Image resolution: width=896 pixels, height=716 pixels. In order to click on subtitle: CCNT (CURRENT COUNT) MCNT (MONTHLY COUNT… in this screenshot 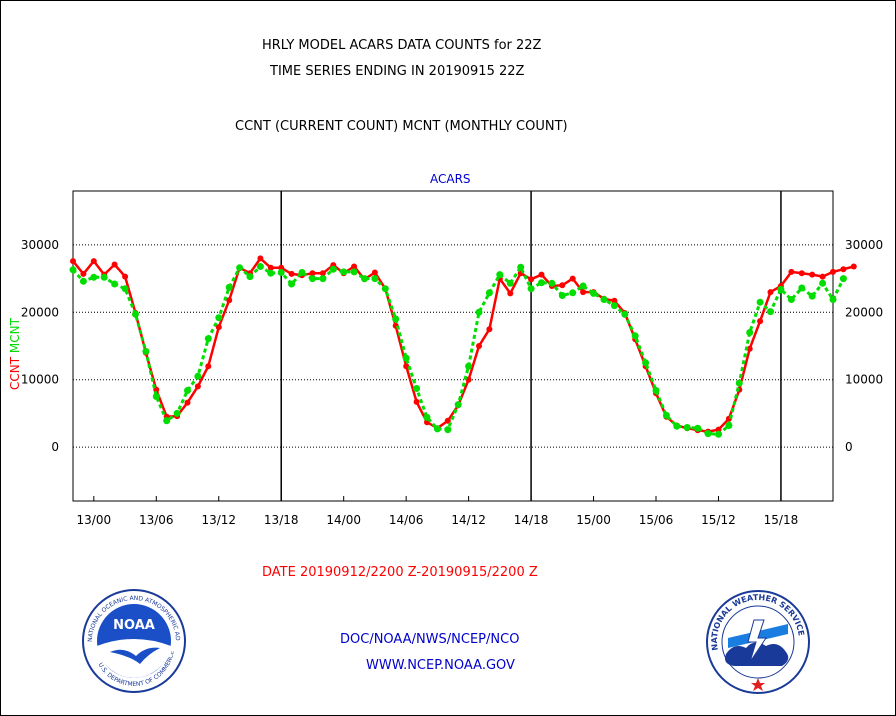, I will do `click(401, 126)`.